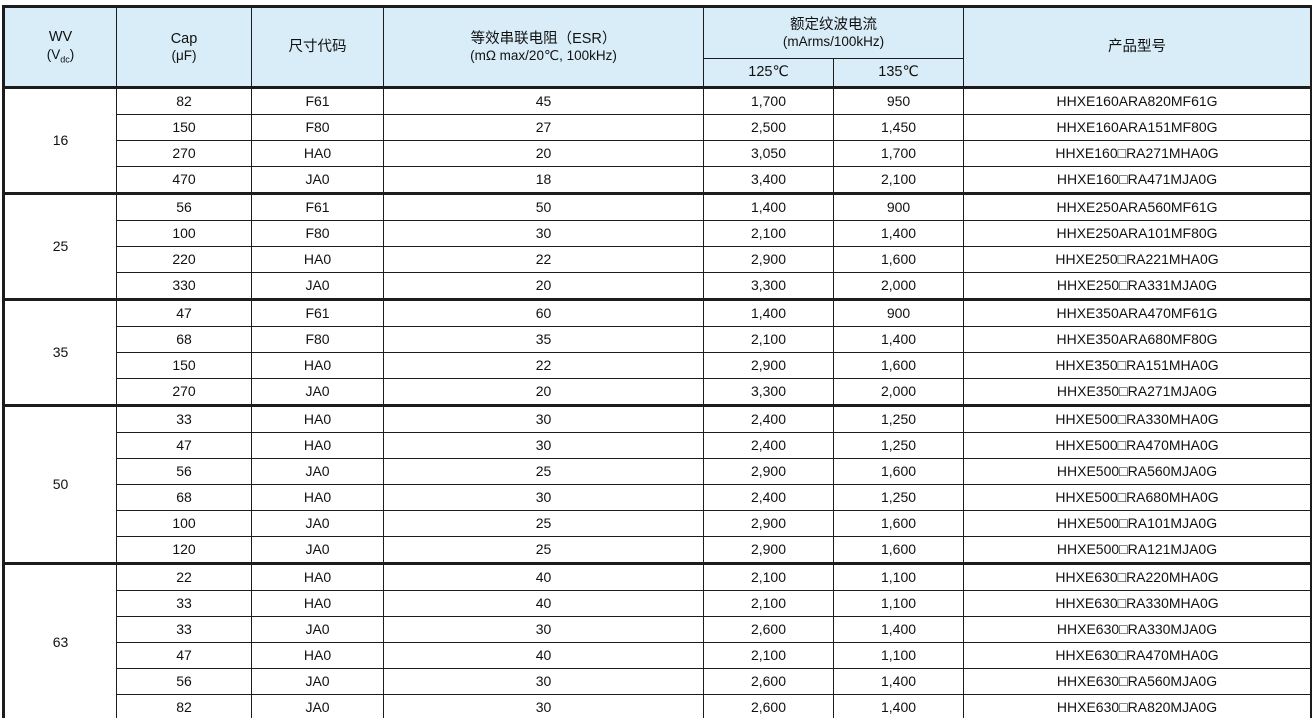 This screenshot has width=1312, height=718. I want to click on table-row: 68 F80 35 2,100 1,400 HHXE350ARA680MF80G, so click(658, 339).